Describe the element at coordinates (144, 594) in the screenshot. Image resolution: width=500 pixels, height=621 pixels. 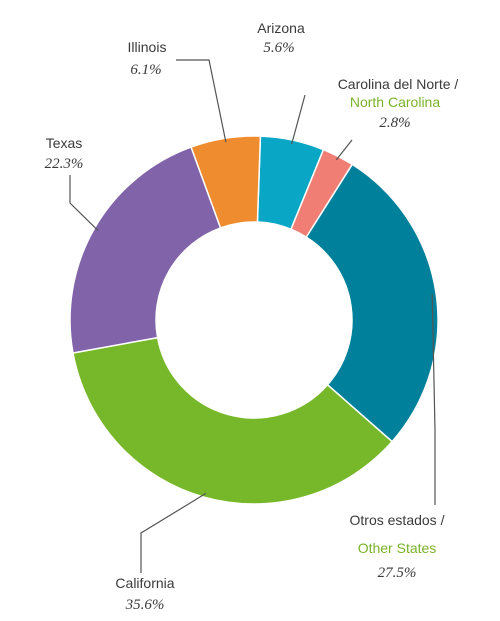
I see `label-california: California 35.6%` at that location.